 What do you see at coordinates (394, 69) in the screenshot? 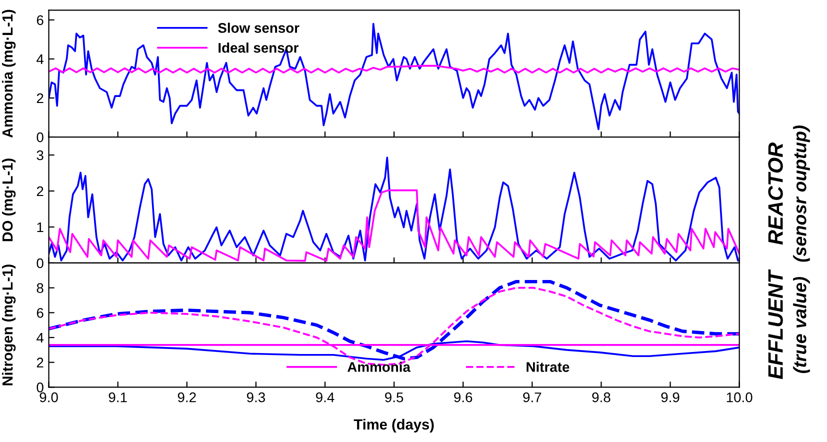
I see `line-series` at bounding box center [394, 69].